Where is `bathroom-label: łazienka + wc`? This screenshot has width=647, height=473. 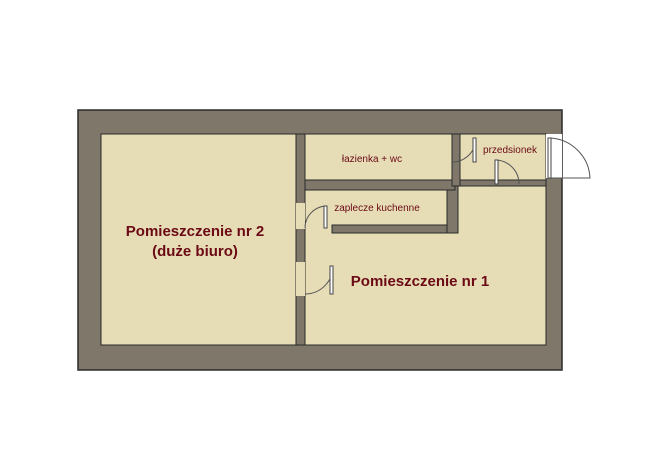 bathroom-label: łazienka + wc is located at coordinates (372, 159).